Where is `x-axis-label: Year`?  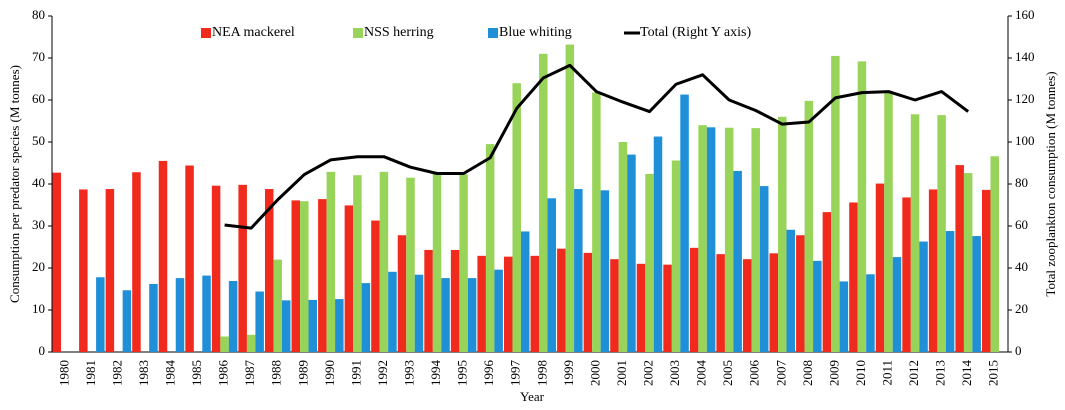
x-axis-label: Year is located at coordinates (532, 396).